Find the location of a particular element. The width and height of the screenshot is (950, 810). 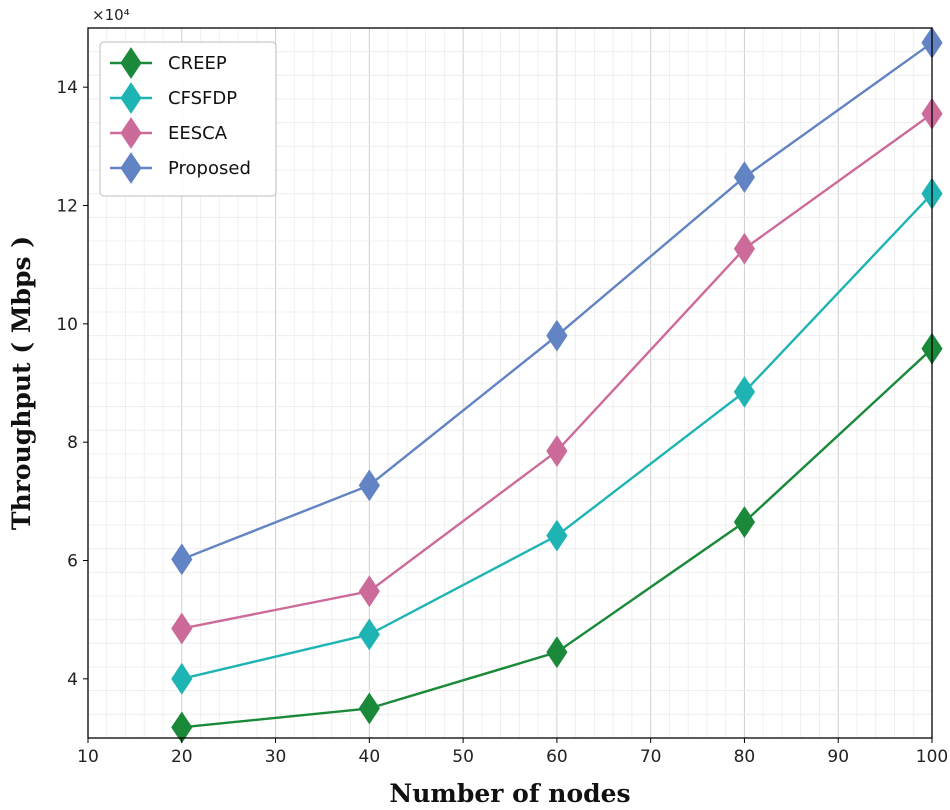

x-tick-label: 40 is located at coordinates (370, 757).